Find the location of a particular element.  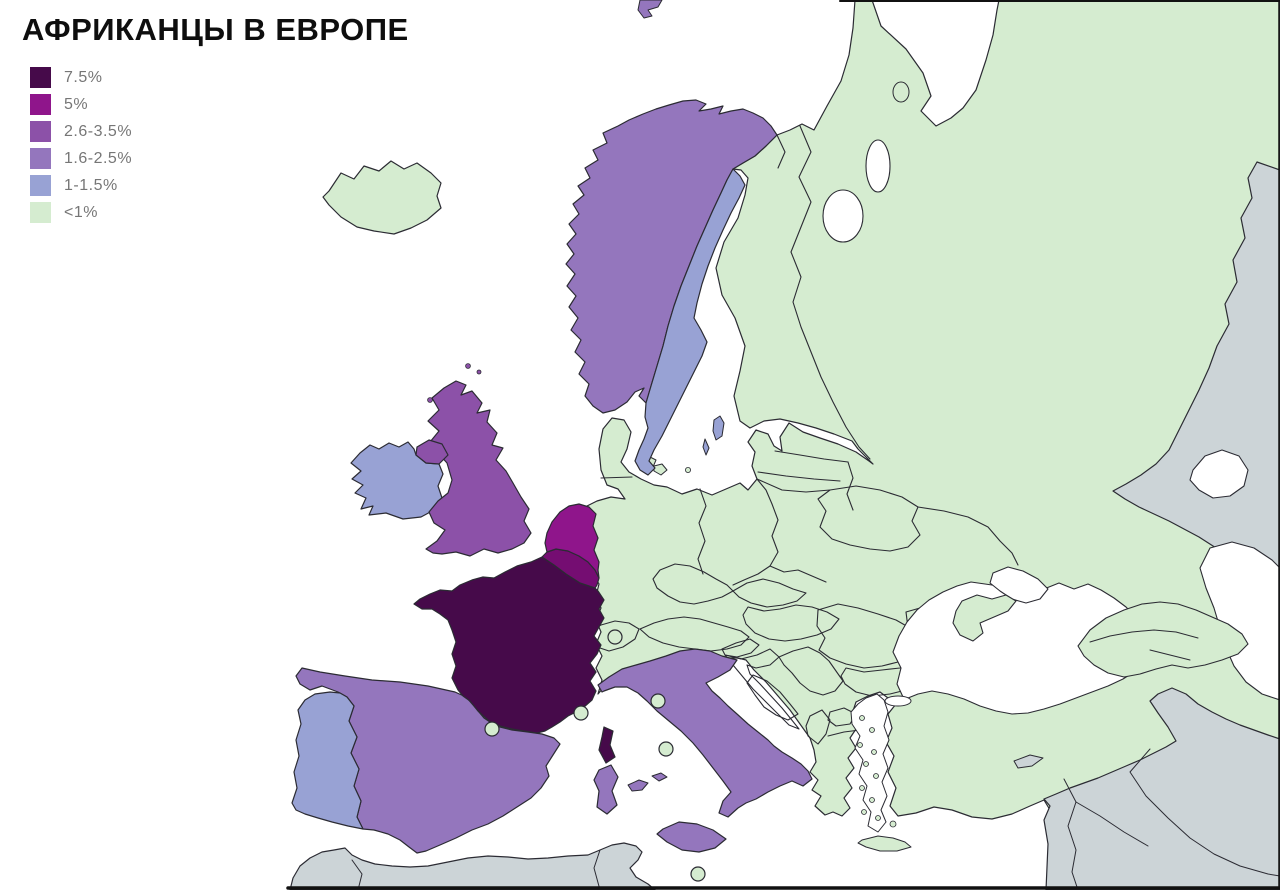

sea-of-azov is located at coordinates (1019, 585).